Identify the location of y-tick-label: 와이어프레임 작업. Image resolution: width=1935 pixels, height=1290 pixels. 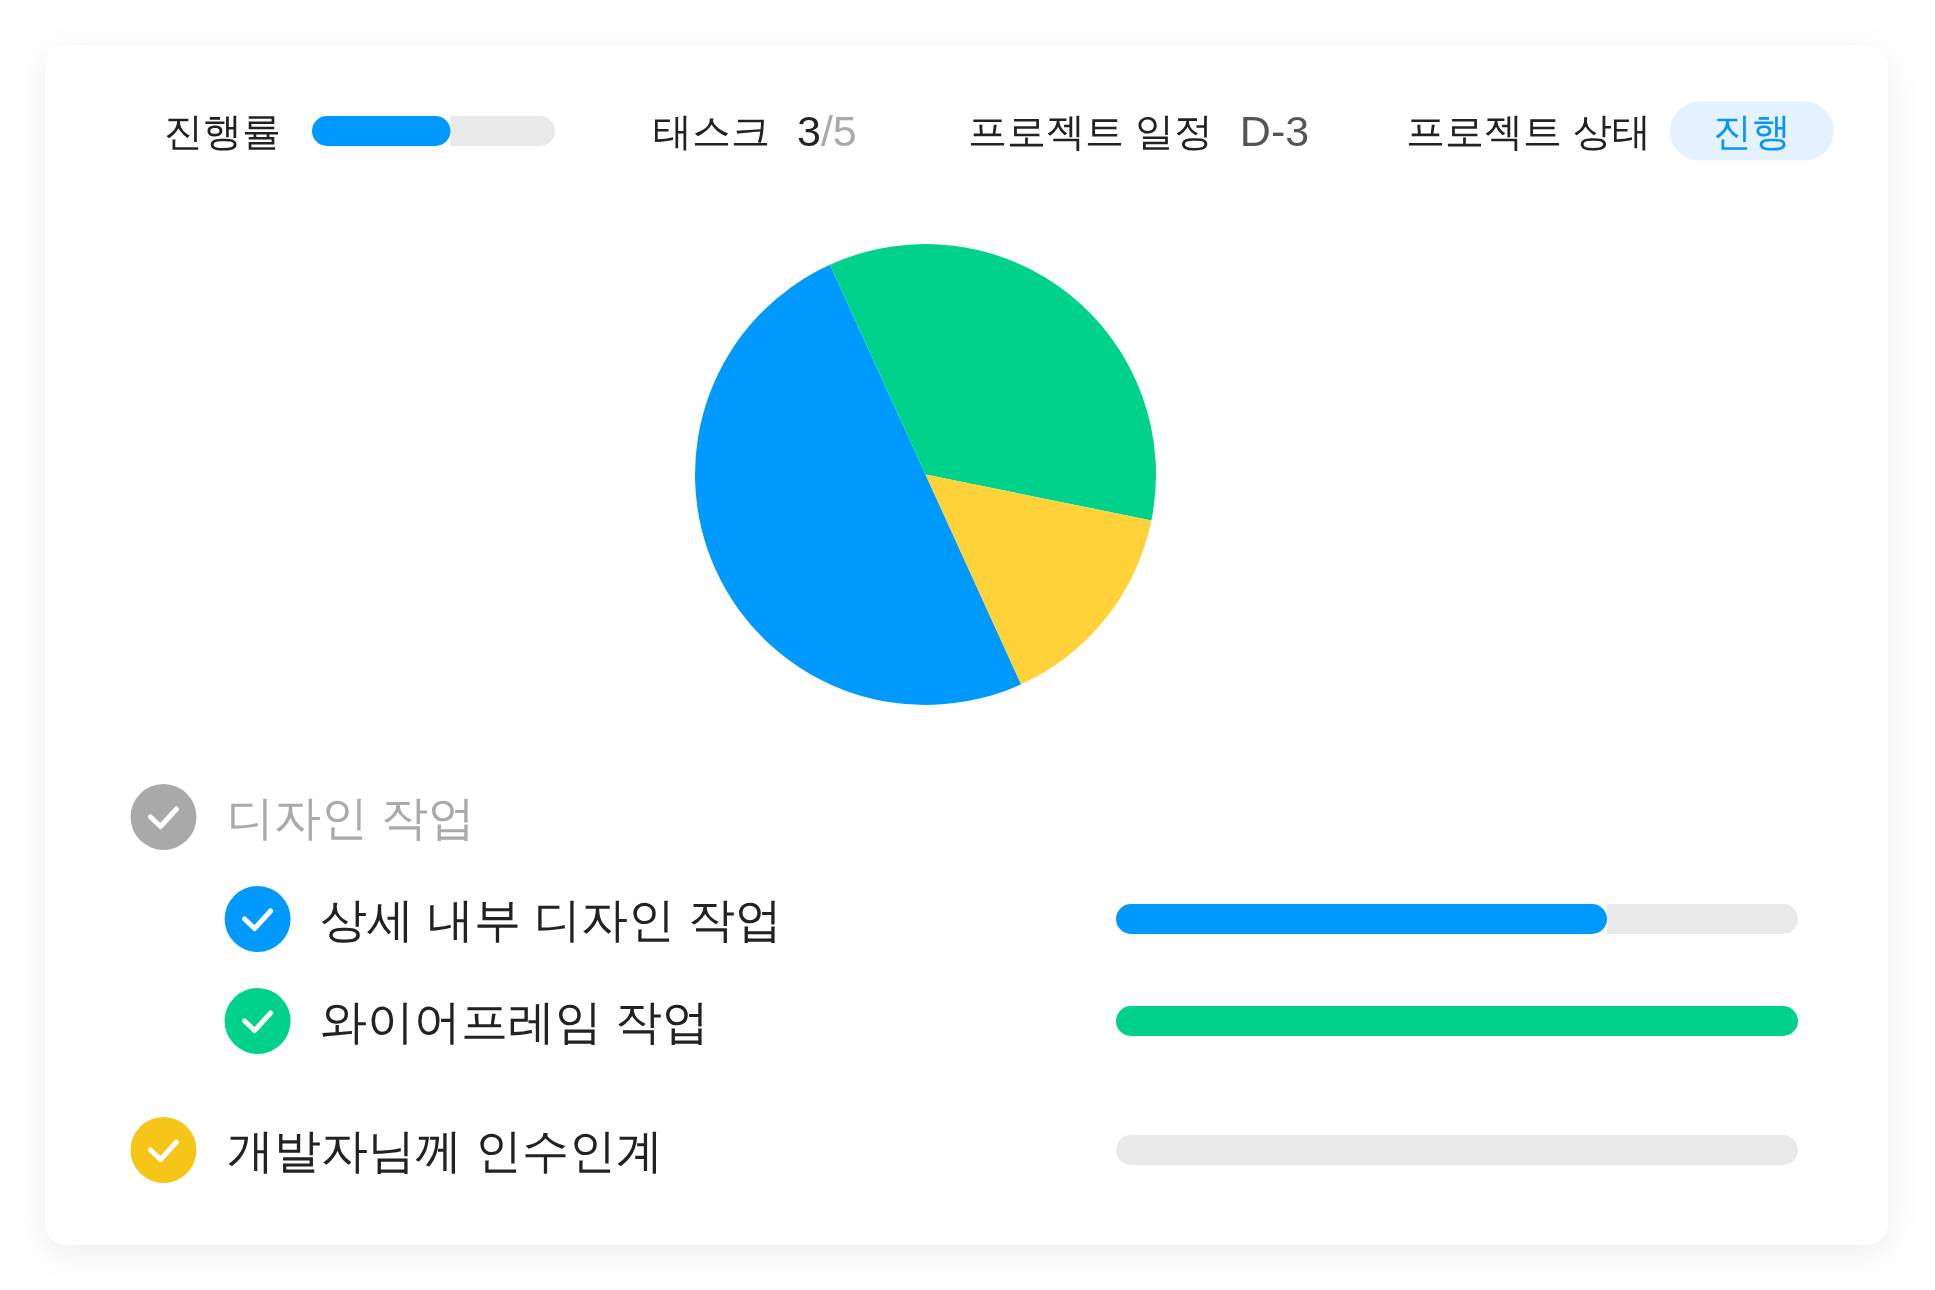
(515, 1021).